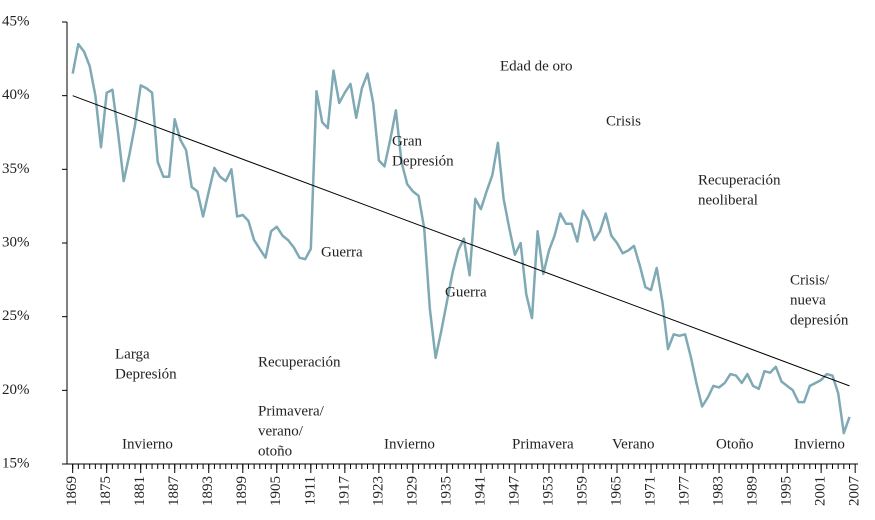  Describe the element at coordinates (480, 491) in the screenshot. I see `x-tick-label: 1941` at that location.